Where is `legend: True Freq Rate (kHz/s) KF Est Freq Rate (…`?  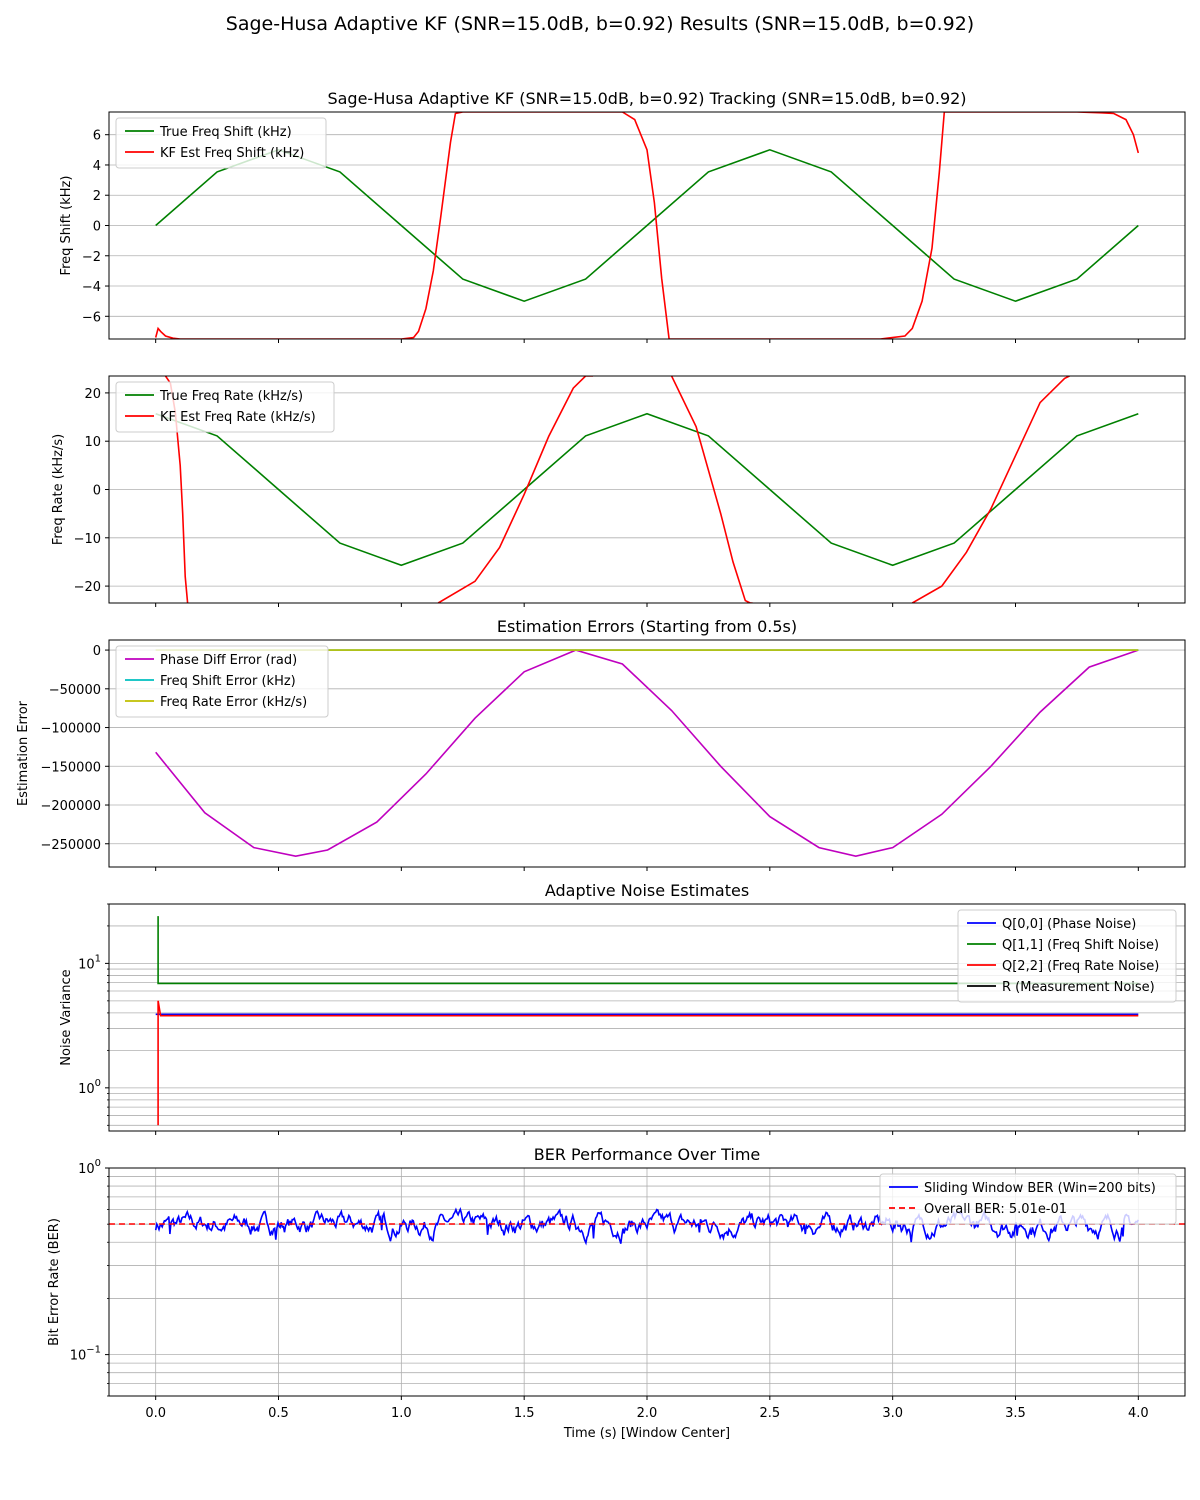 legend: True Freq Rate (kHz/s) KF Est Freq Rate (… is located at coordinates (225, 407).